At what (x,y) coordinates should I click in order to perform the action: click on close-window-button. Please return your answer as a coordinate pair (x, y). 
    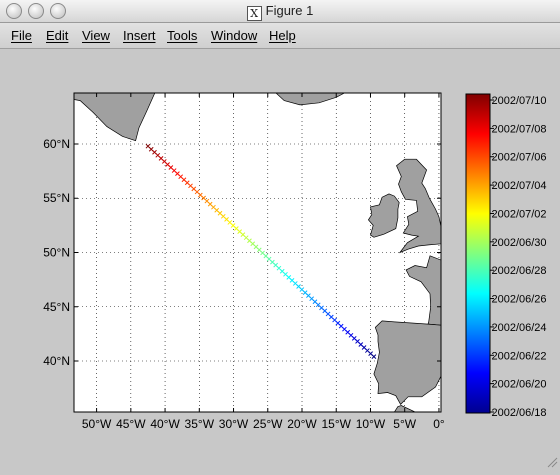
    Looking at the image, I should click on (14, 11).